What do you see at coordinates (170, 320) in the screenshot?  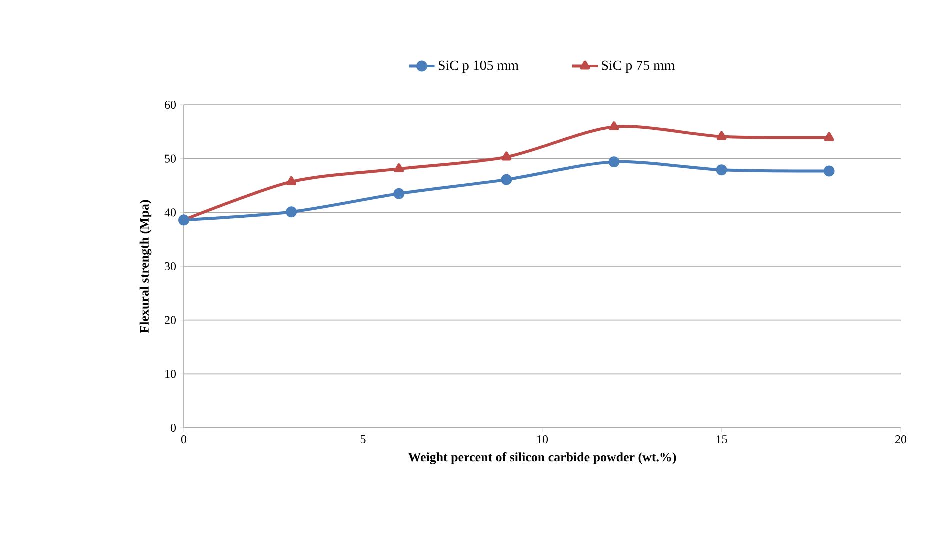 I see `y-tick-label: 20` at bounding box center [170, 320].